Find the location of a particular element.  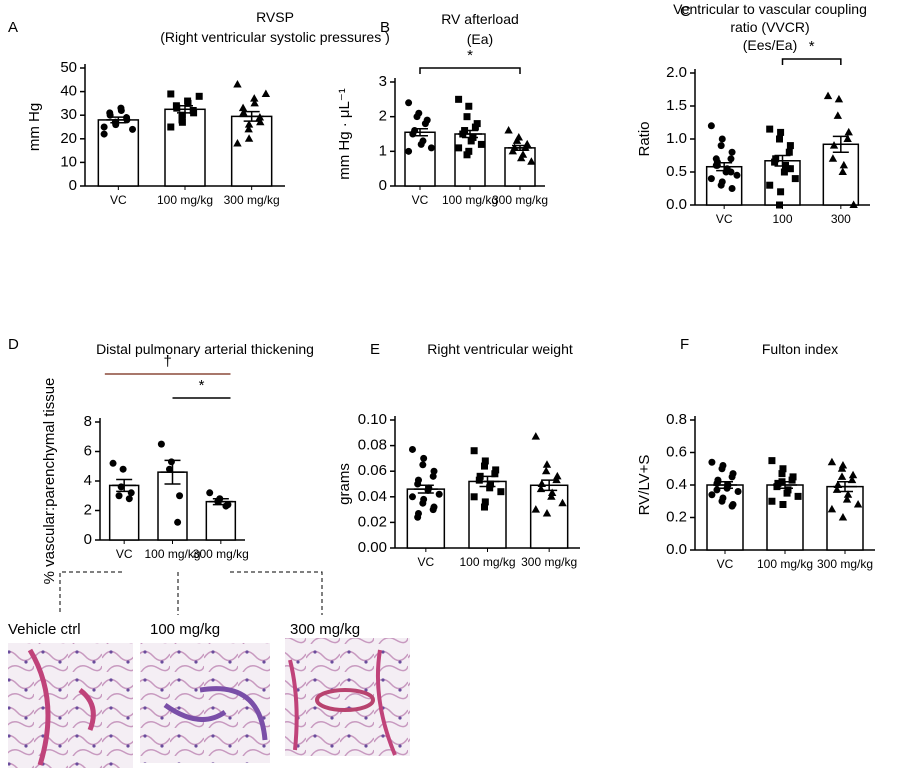

y-tick-label: 8 is located at coordinates (88, 421).